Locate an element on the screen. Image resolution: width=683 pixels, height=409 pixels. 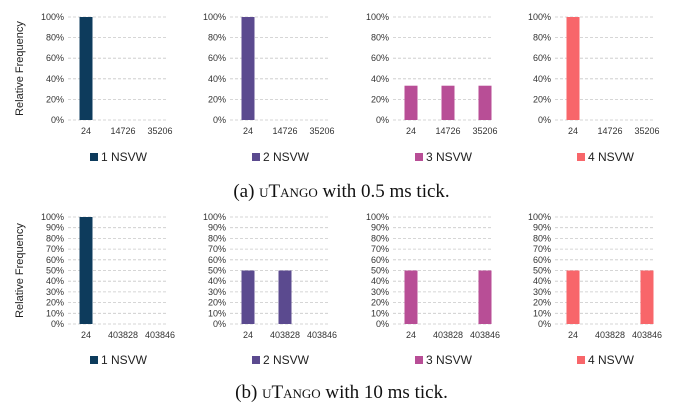
xtick-label-a1-1: 14726 is located at coordinates (122, 131).